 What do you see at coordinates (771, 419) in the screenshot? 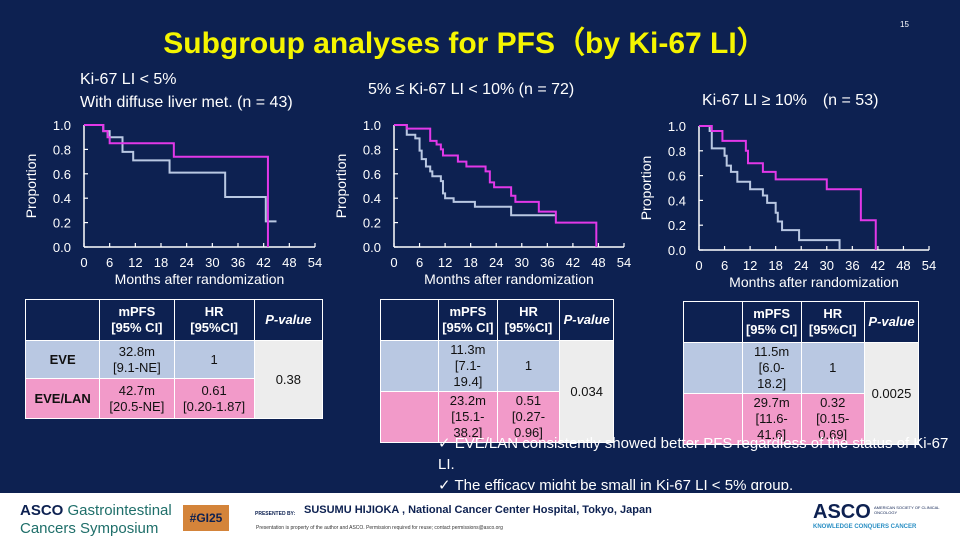
I see `mpfs-cell: 29.7m [11.6-41.6]` at bounding box center [771, 419].